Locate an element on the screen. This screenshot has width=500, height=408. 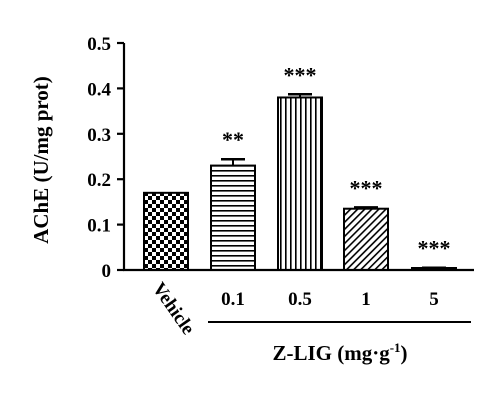
group-label-superscript: -1 is located at coordinates (395, 347).